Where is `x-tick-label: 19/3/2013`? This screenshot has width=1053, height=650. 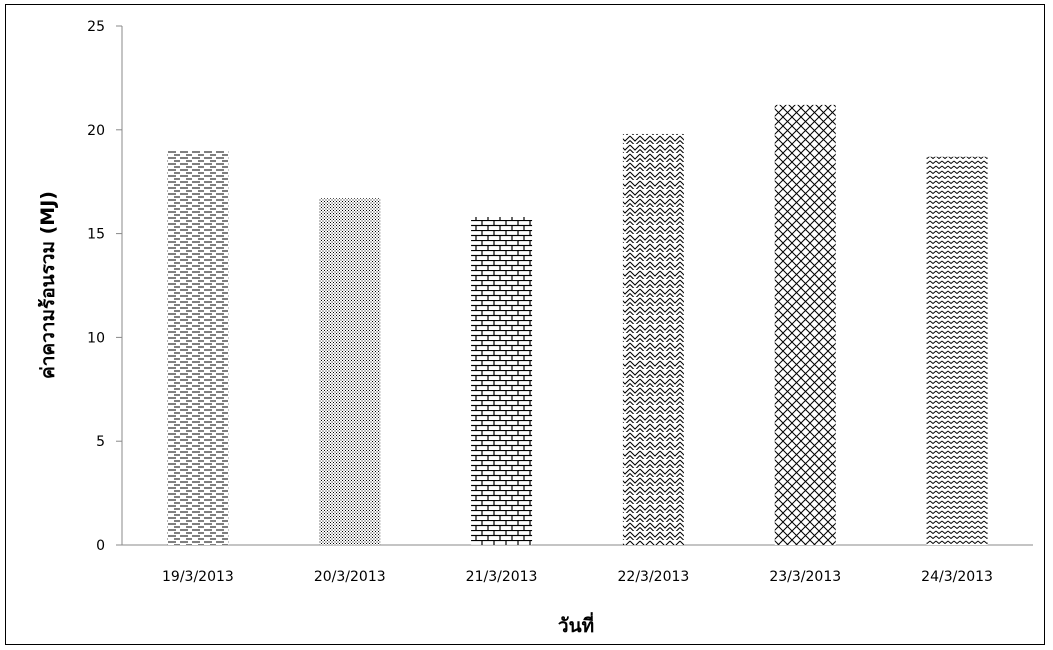
x-tick-label: 19/3/2013 is located at coordinates (198, 577).